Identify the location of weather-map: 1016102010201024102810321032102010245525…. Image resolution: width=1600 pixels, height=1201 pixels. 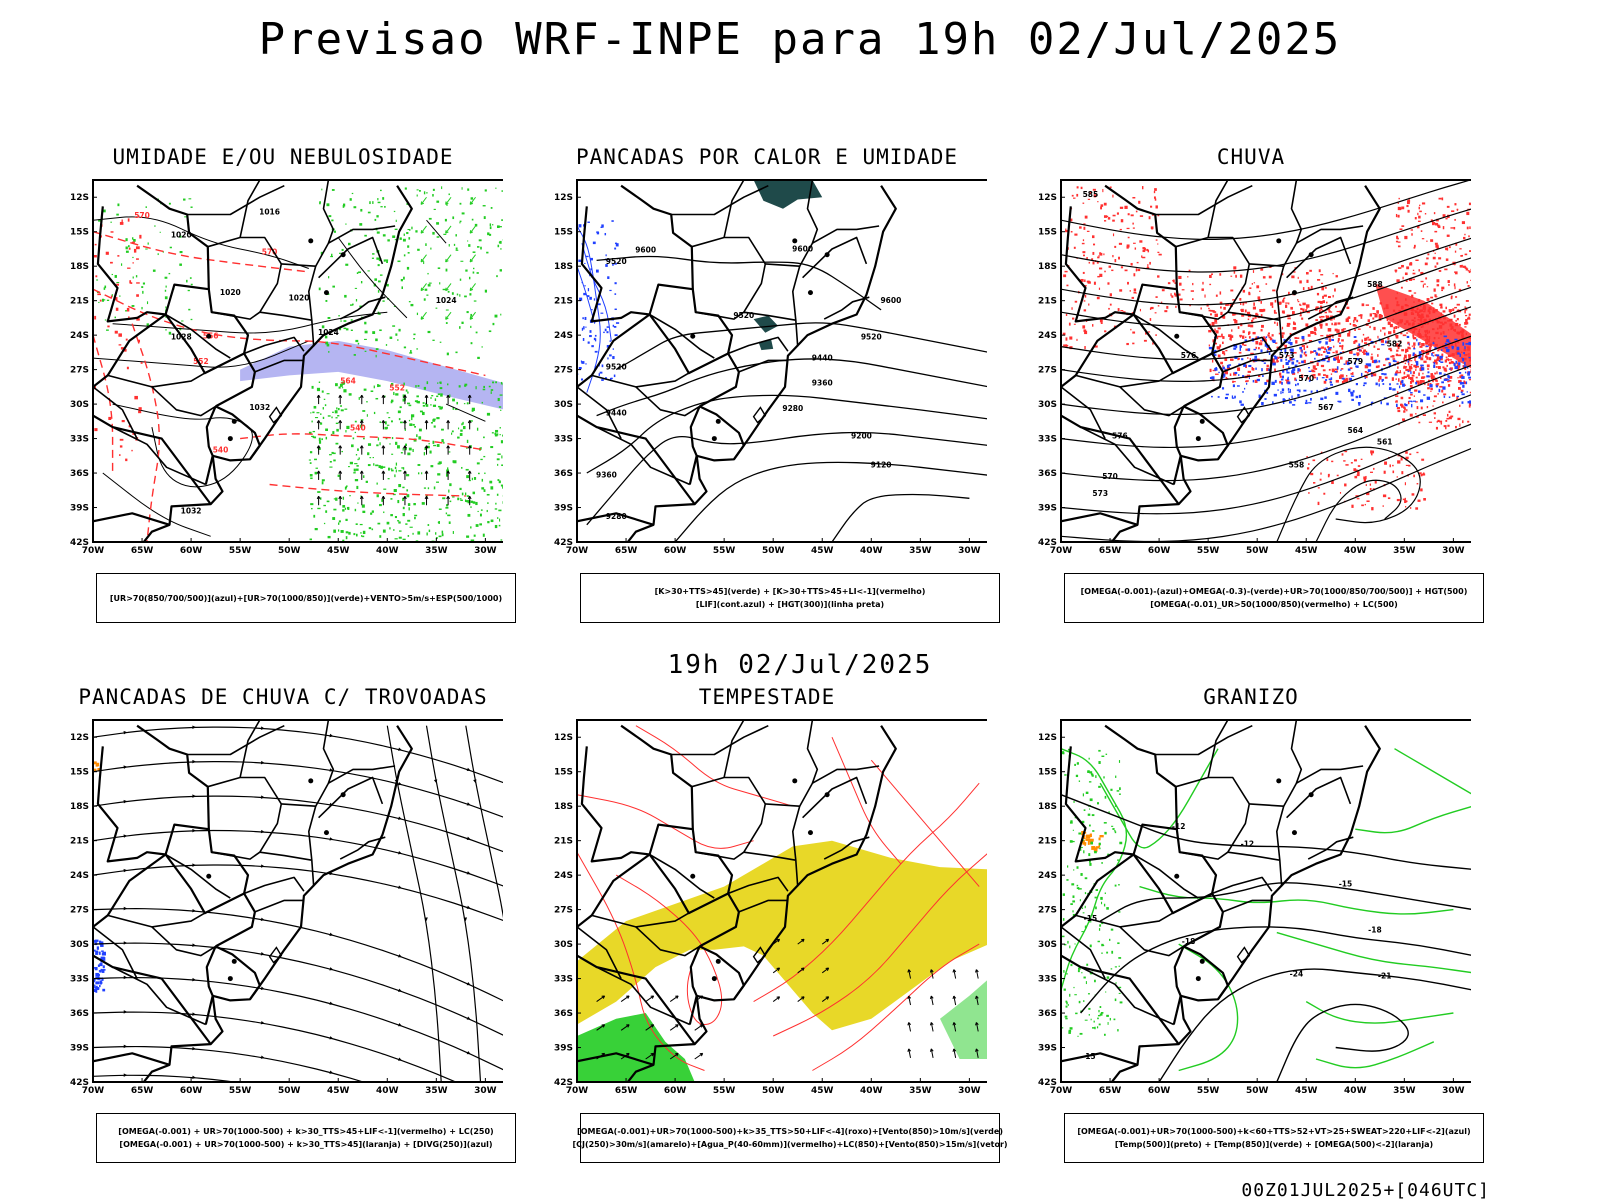
(283, 370).